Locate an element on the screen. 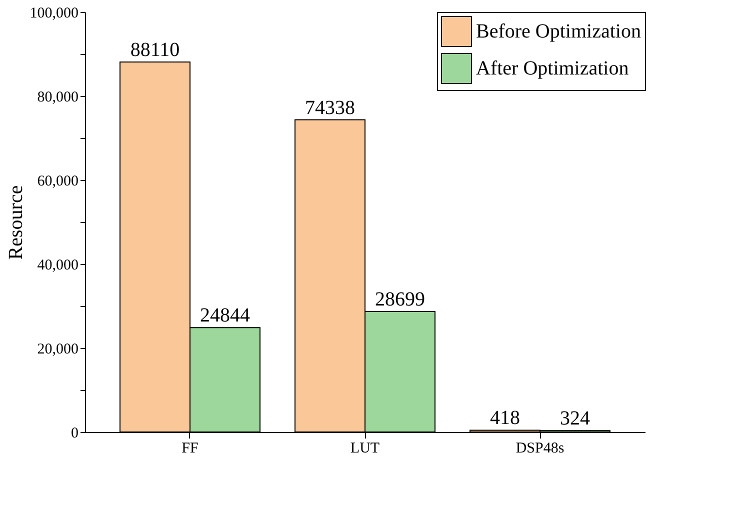  x-tick-label: FF is located at coordinates (190, 448).